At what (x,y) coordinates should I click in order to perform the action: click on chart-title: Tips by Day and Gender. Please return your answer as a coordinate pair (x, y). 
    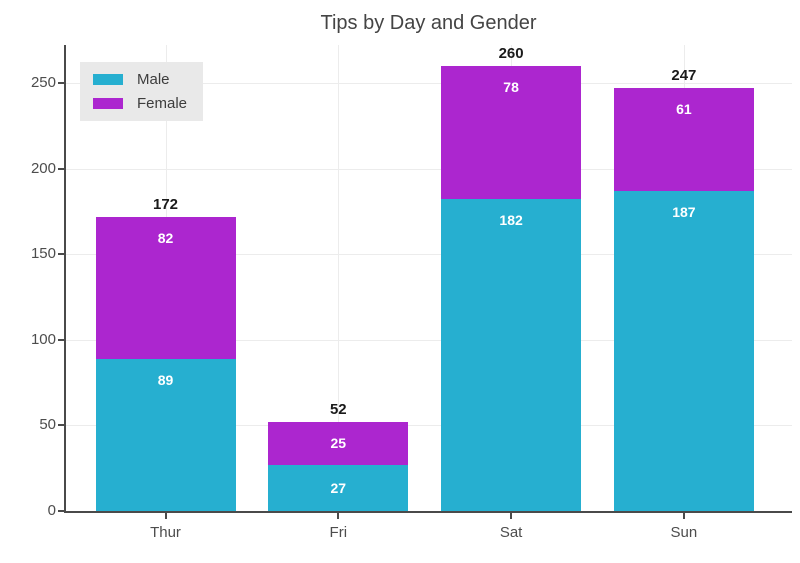
    Looking at the image, I should click on (428, 23).